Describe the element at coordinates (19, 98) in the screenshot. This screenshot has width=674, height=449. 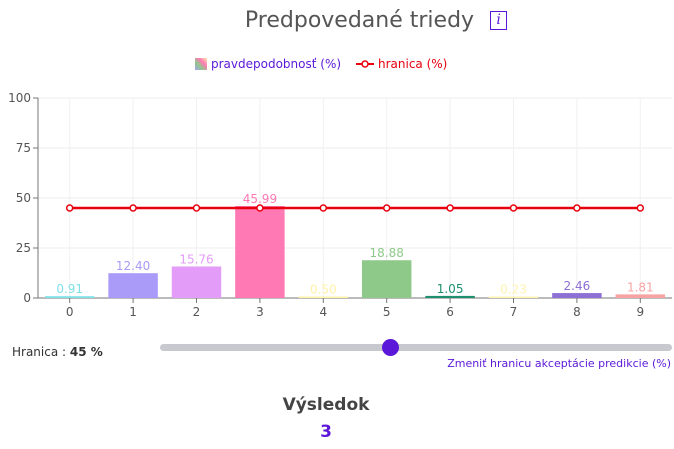
I see `y-tick-label: 100` at that location.